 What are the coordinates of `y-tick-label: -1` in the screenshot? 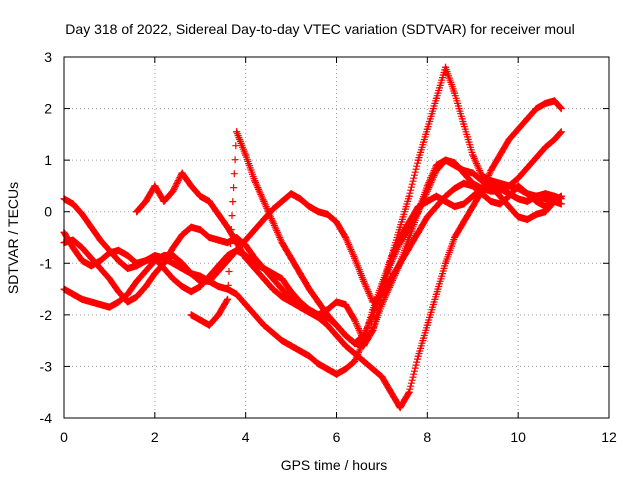 It's located at (46, 263).